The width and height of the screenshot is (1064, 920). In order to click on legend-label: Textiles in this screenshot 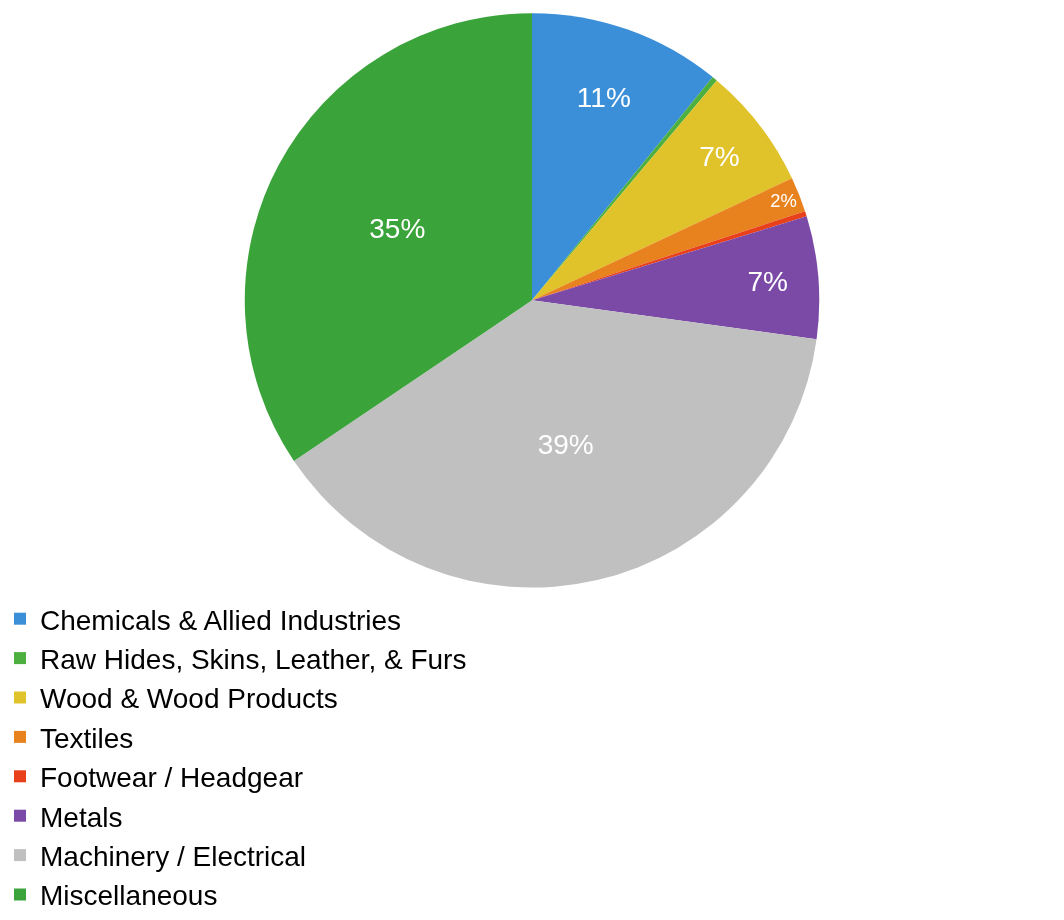, I will do `click(87, 738)`.